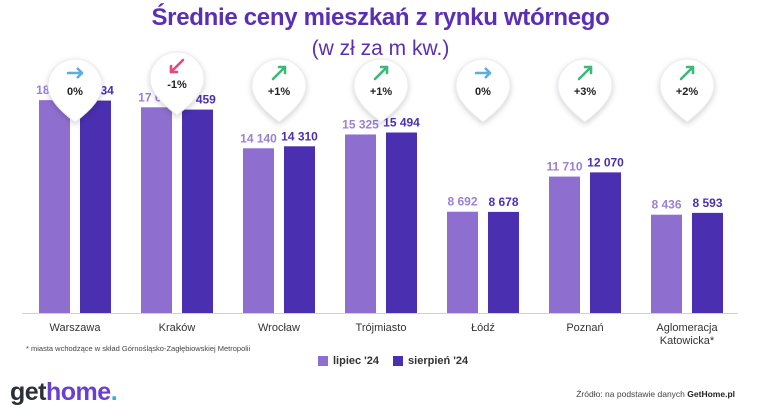 Image resolution: width=761 pixels, height=410 pixels. Describe the element at coordinates (323, 361) in the screenshot. I see `legend-swatch-series1` at that location.